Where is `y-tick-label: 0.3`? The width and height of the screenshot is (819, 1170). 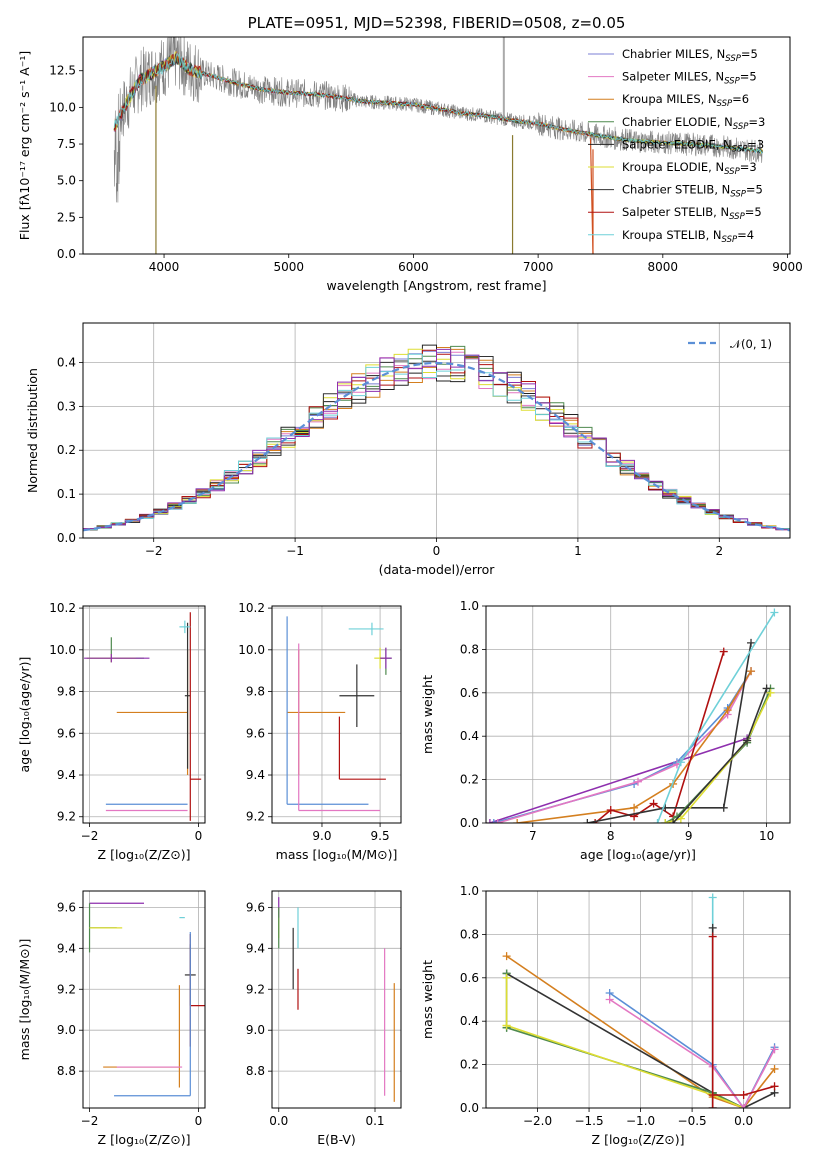
y-tick-label: 0.3 is located at coordinates (66, 406).